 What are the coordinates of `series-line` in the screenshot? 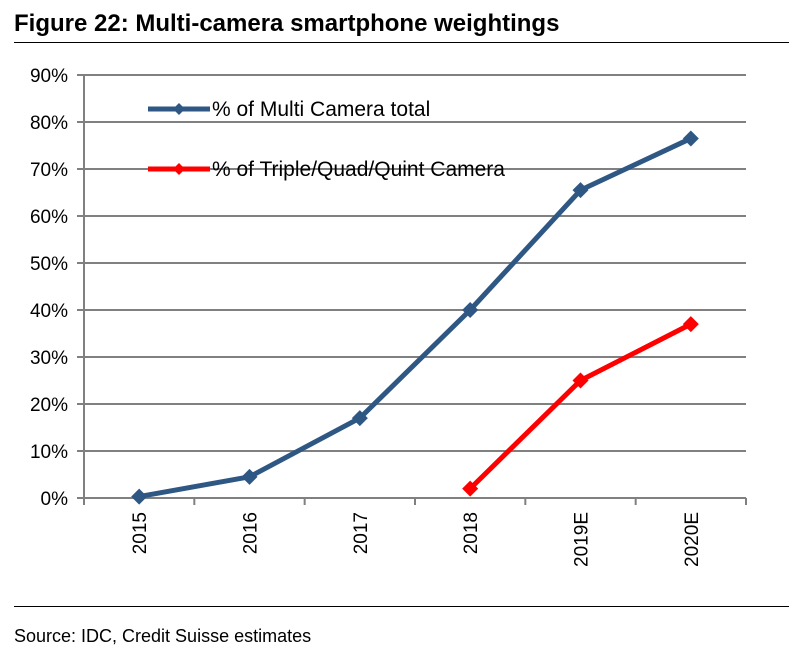 It's located at (580, 406).